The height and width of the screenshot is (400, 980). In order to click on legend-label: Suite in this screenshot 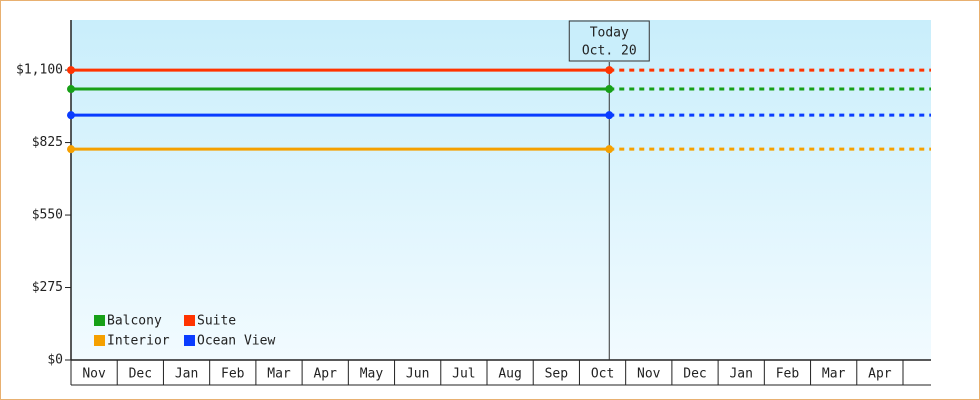, I will do `click(216, 321)`.